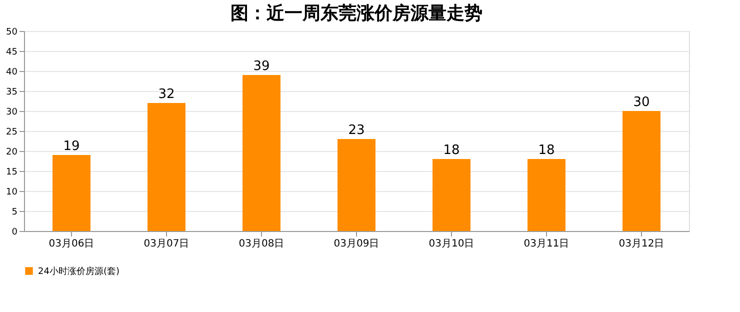 This screenshot has width=740, height=312. Describe the element at coordinates (641, 102) in the screenshot. I see `data-label: 30` at that location.